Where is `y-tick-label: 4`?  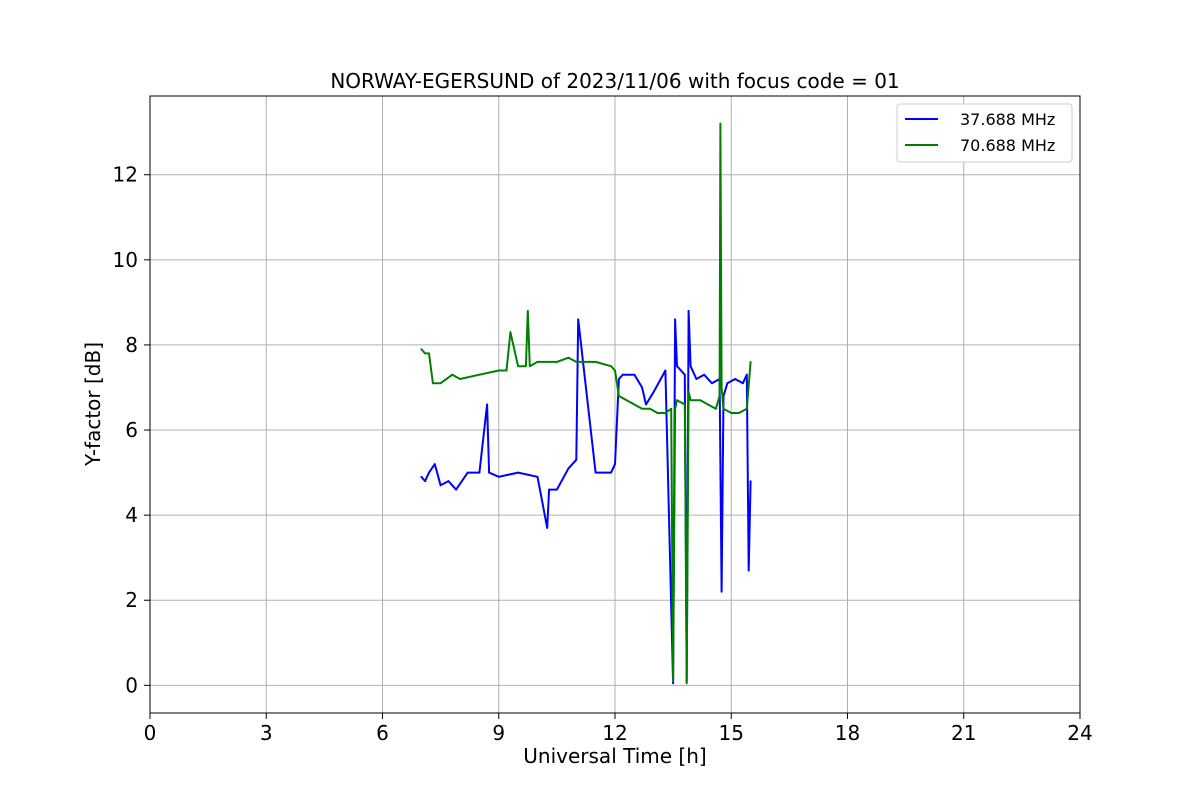
y-tick-label: 4 is located at coordinates (131, 515).